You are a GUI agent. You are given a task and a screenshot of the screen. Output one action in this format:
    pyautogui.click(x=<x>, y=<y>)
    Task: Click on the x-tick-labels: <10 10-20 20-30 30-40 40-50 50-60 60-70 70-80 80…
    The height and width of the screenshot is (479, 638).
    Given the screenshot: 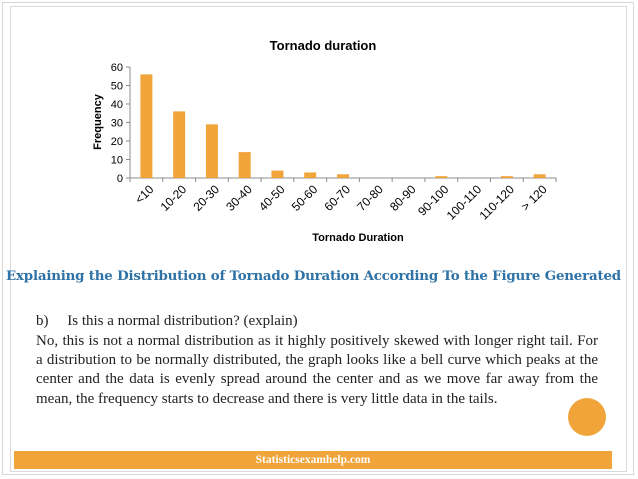 What is the action you would take?
    pyautogui.click(x=341, y=202)
    